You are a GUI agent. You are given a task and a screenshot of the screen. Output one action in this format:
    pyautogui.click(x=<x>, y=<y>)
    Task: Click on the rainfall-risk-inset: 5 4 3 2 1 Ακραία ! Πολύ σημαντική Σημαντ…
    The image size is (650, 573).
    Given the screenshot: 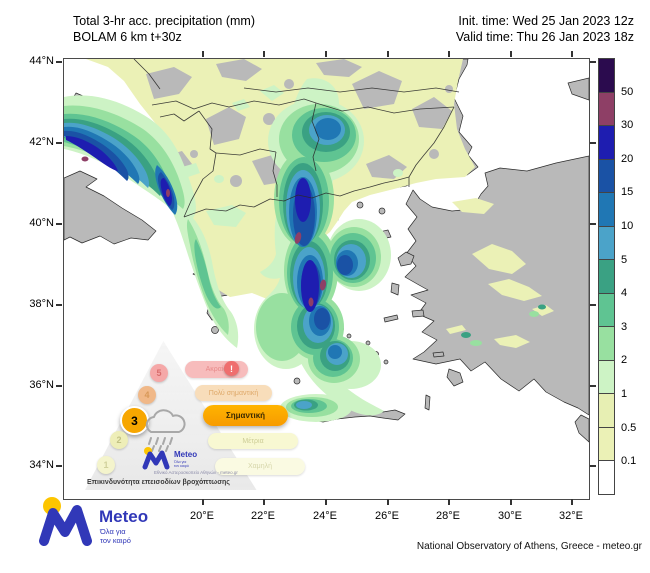 What is the action you would take?
    pyautogui.click(x=207, y=416)
    